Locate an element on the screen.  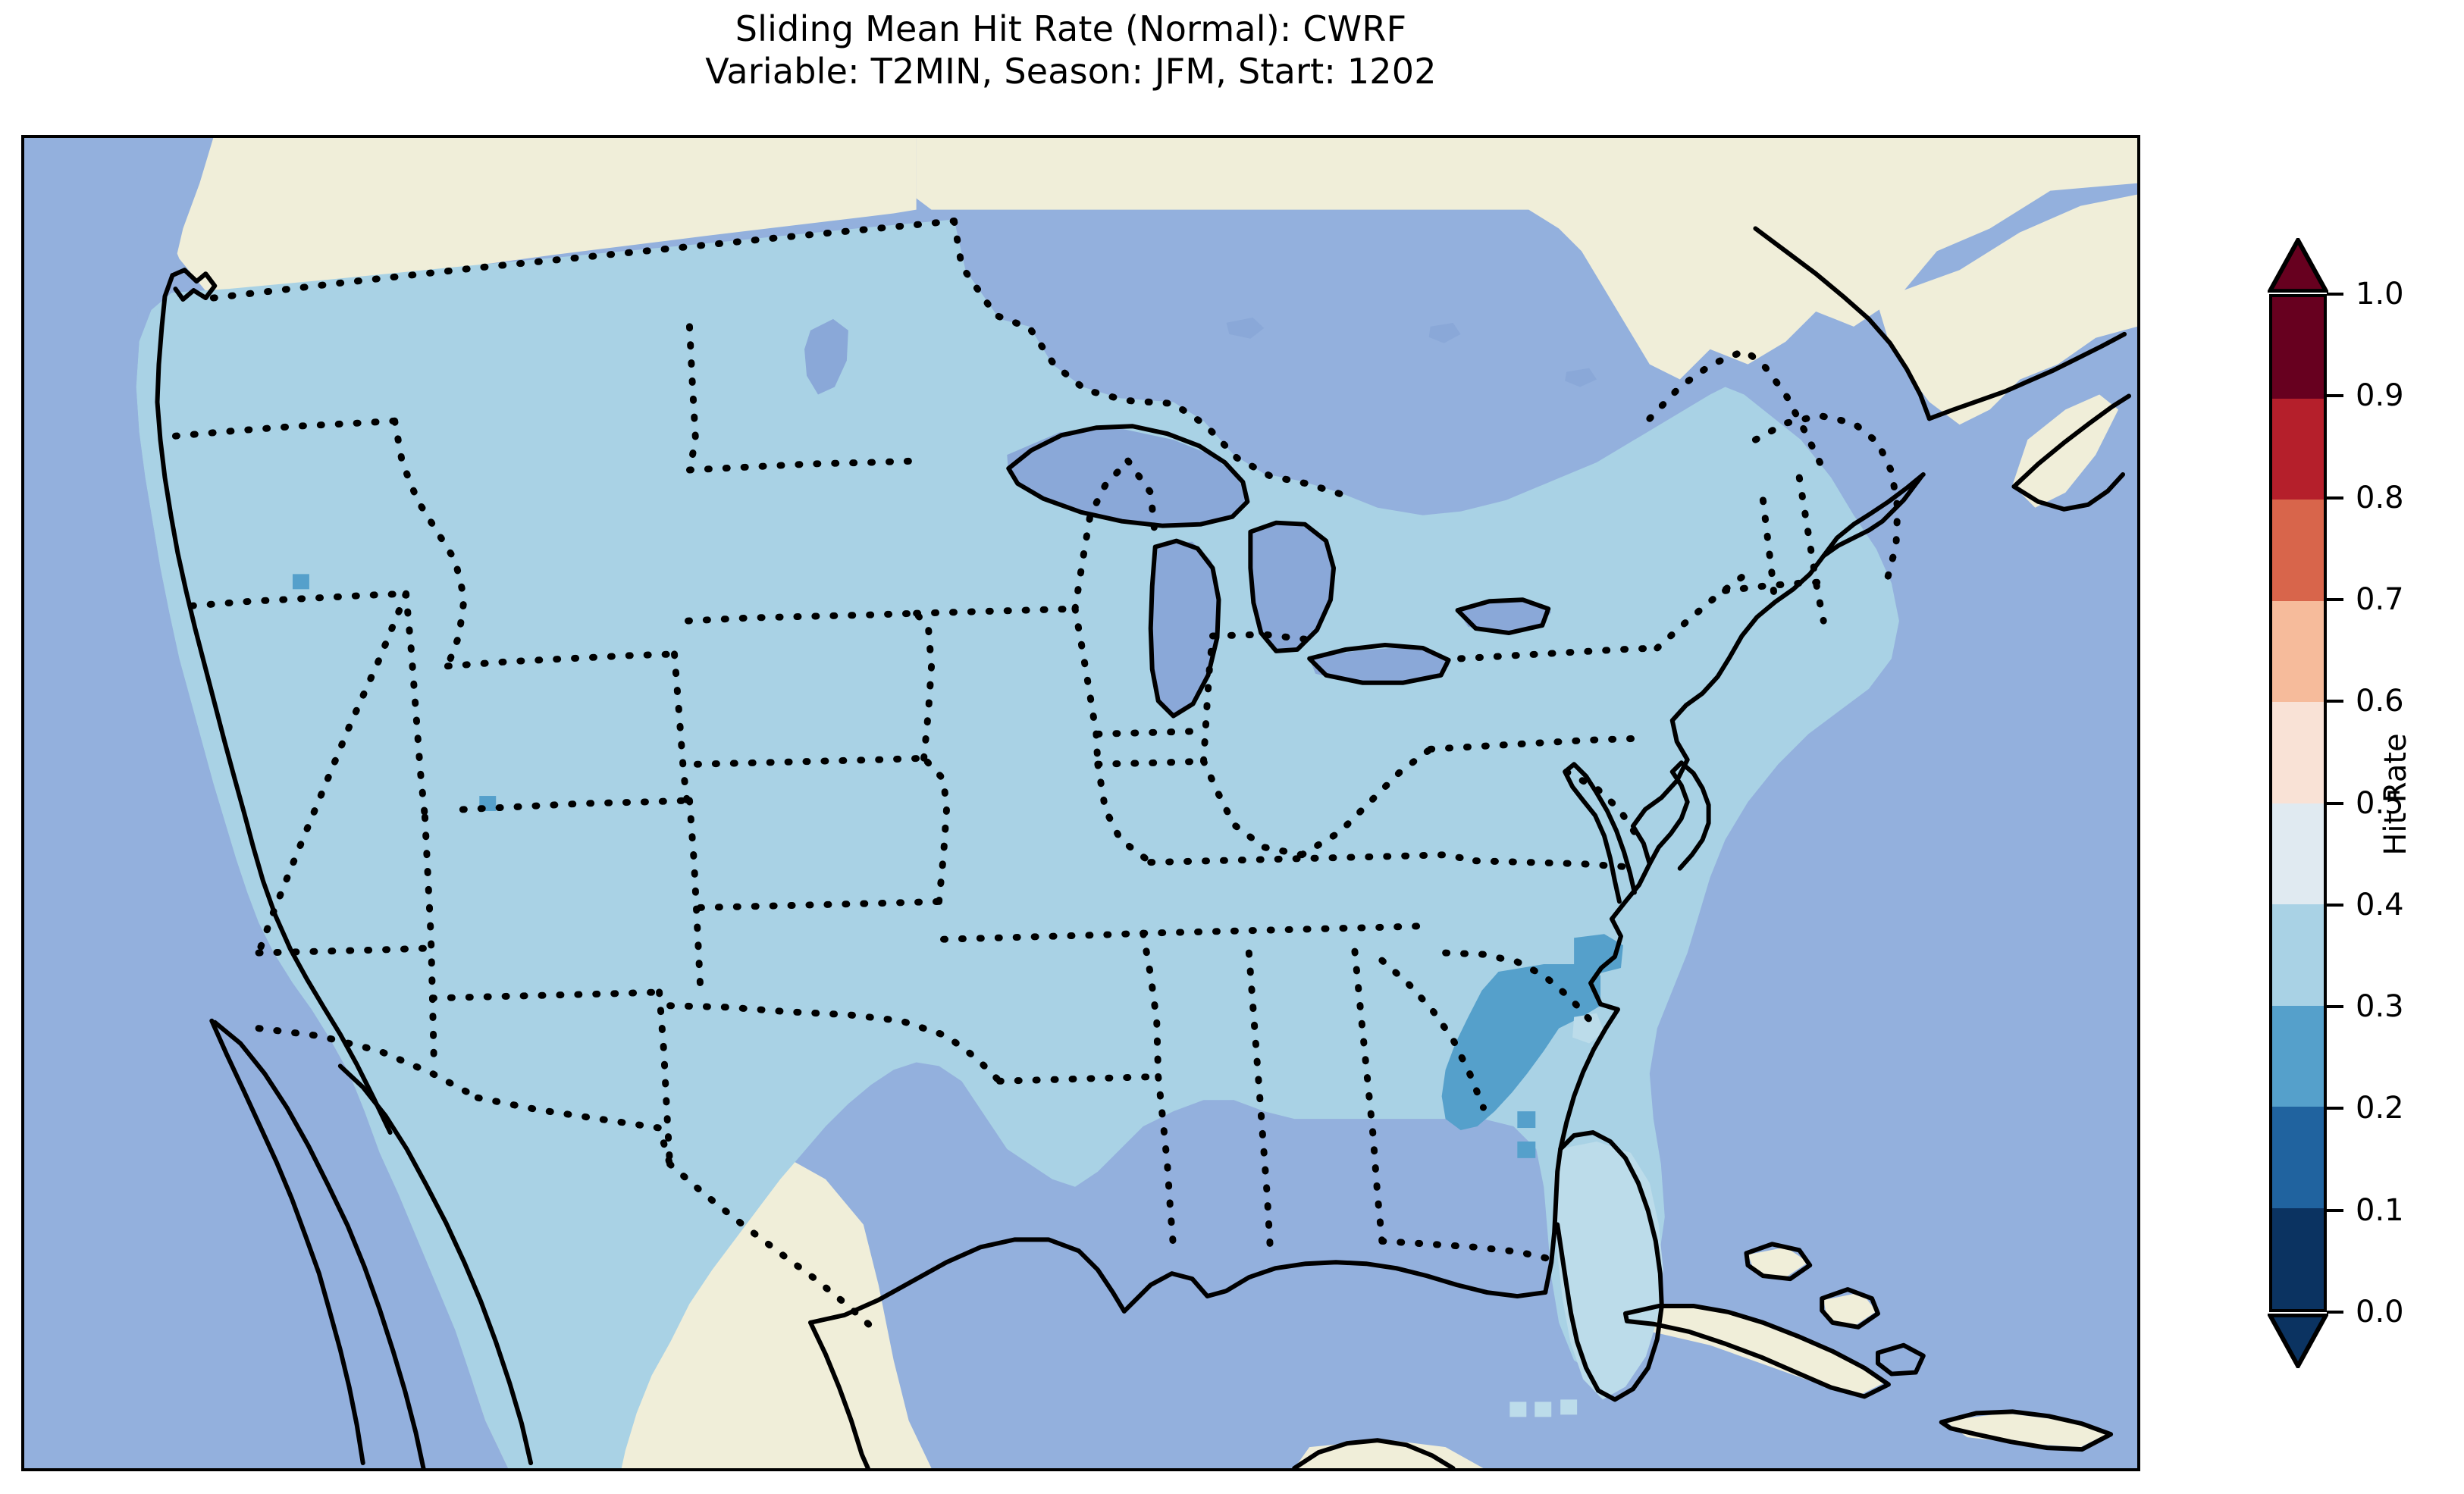
border-mi-oh-in is located at coordinates (1261, 637).